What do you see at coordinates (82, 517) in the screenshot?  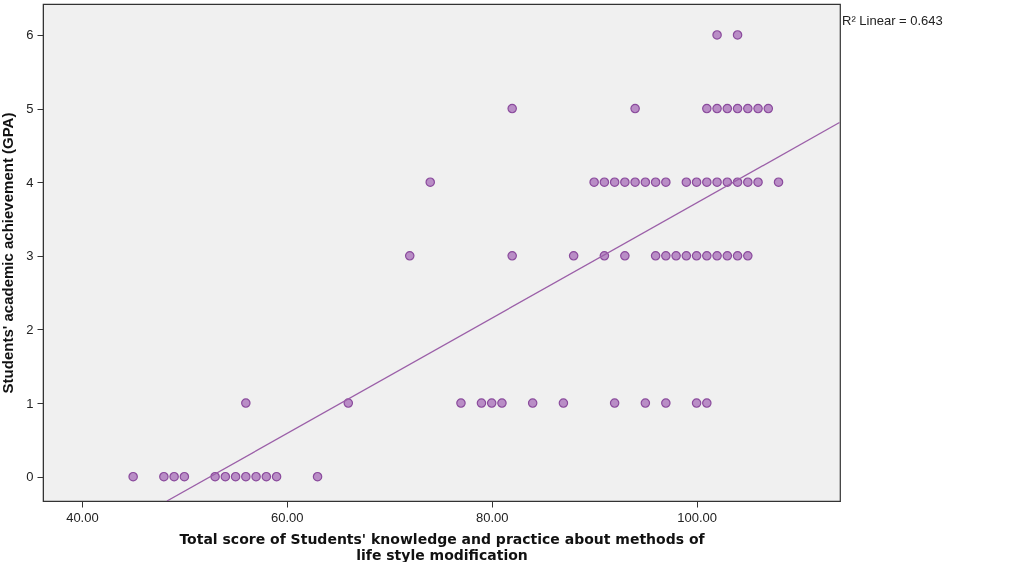 I see `x-tick-label: 40.00` at bounding box center [82, 517].